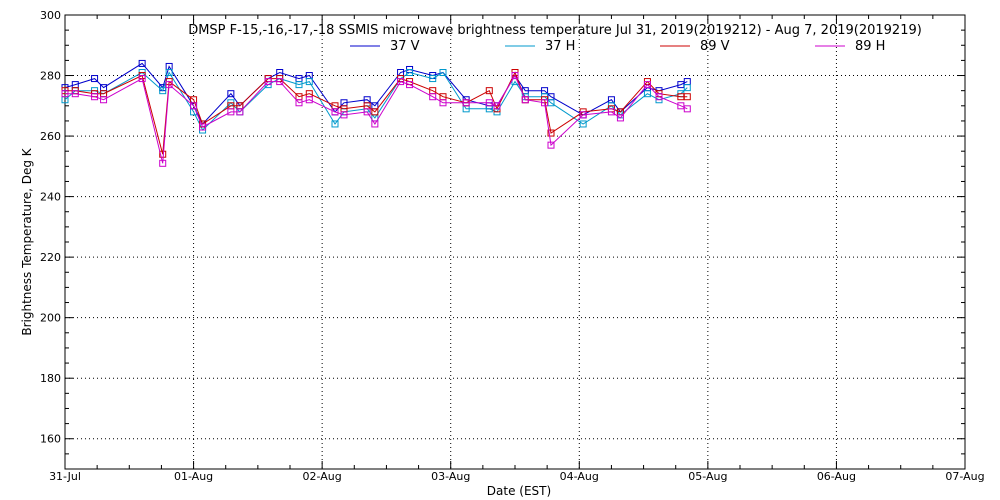 This screenshot has height=500, width=1000. What do you see at coordinates (850, 46) in the screenshot?
I see `legend-entry: 89 H` at bounding box center [850, 46].